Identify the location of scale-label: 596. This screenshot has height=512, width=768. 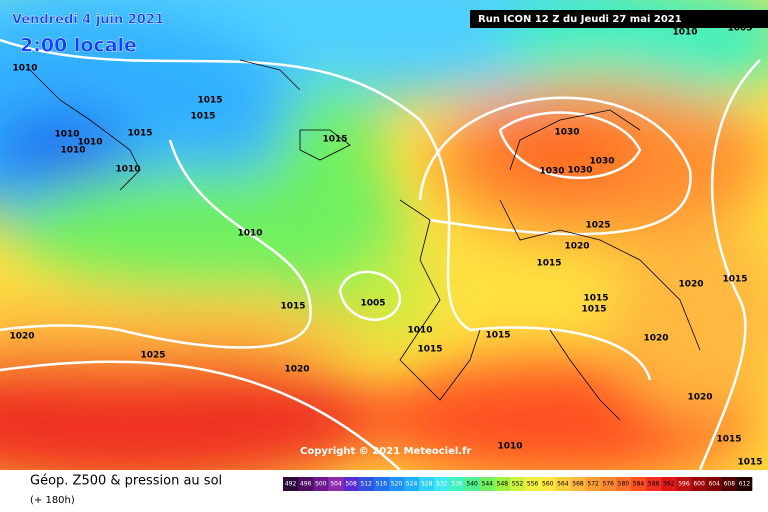
(684, 484).